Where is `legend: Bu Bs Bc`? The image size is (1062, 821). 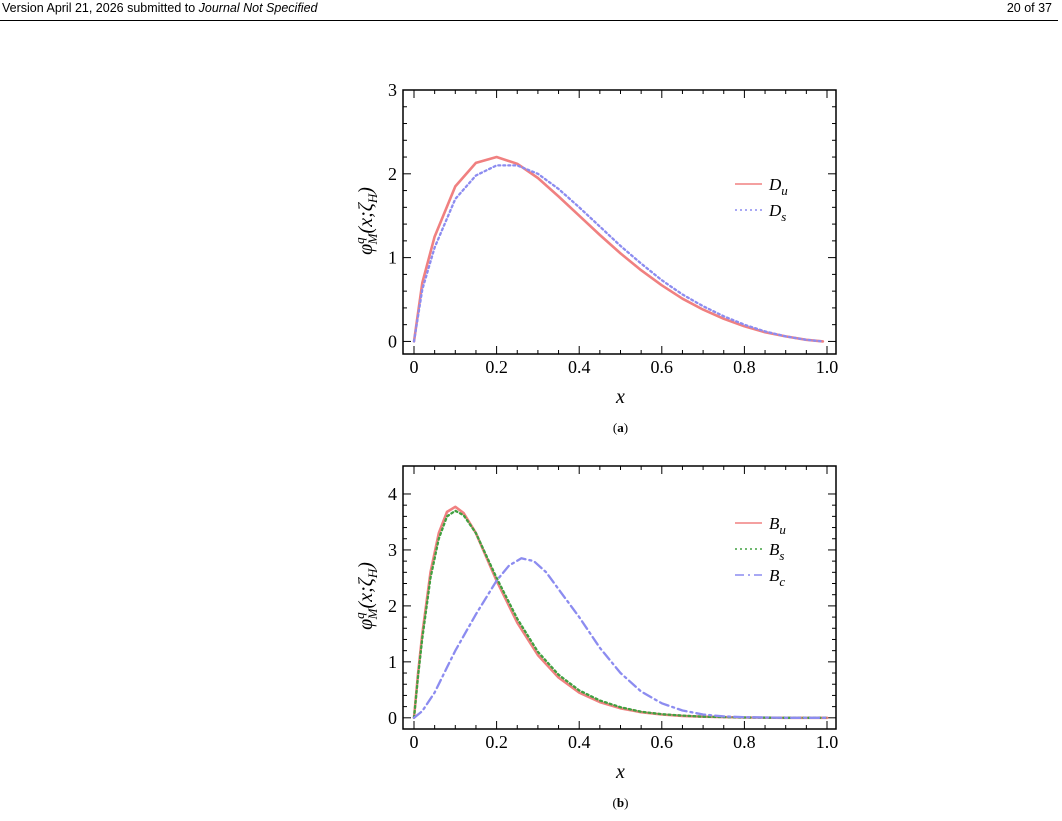 legend: Bu Bs Bc is located at coordinates (760, 551).